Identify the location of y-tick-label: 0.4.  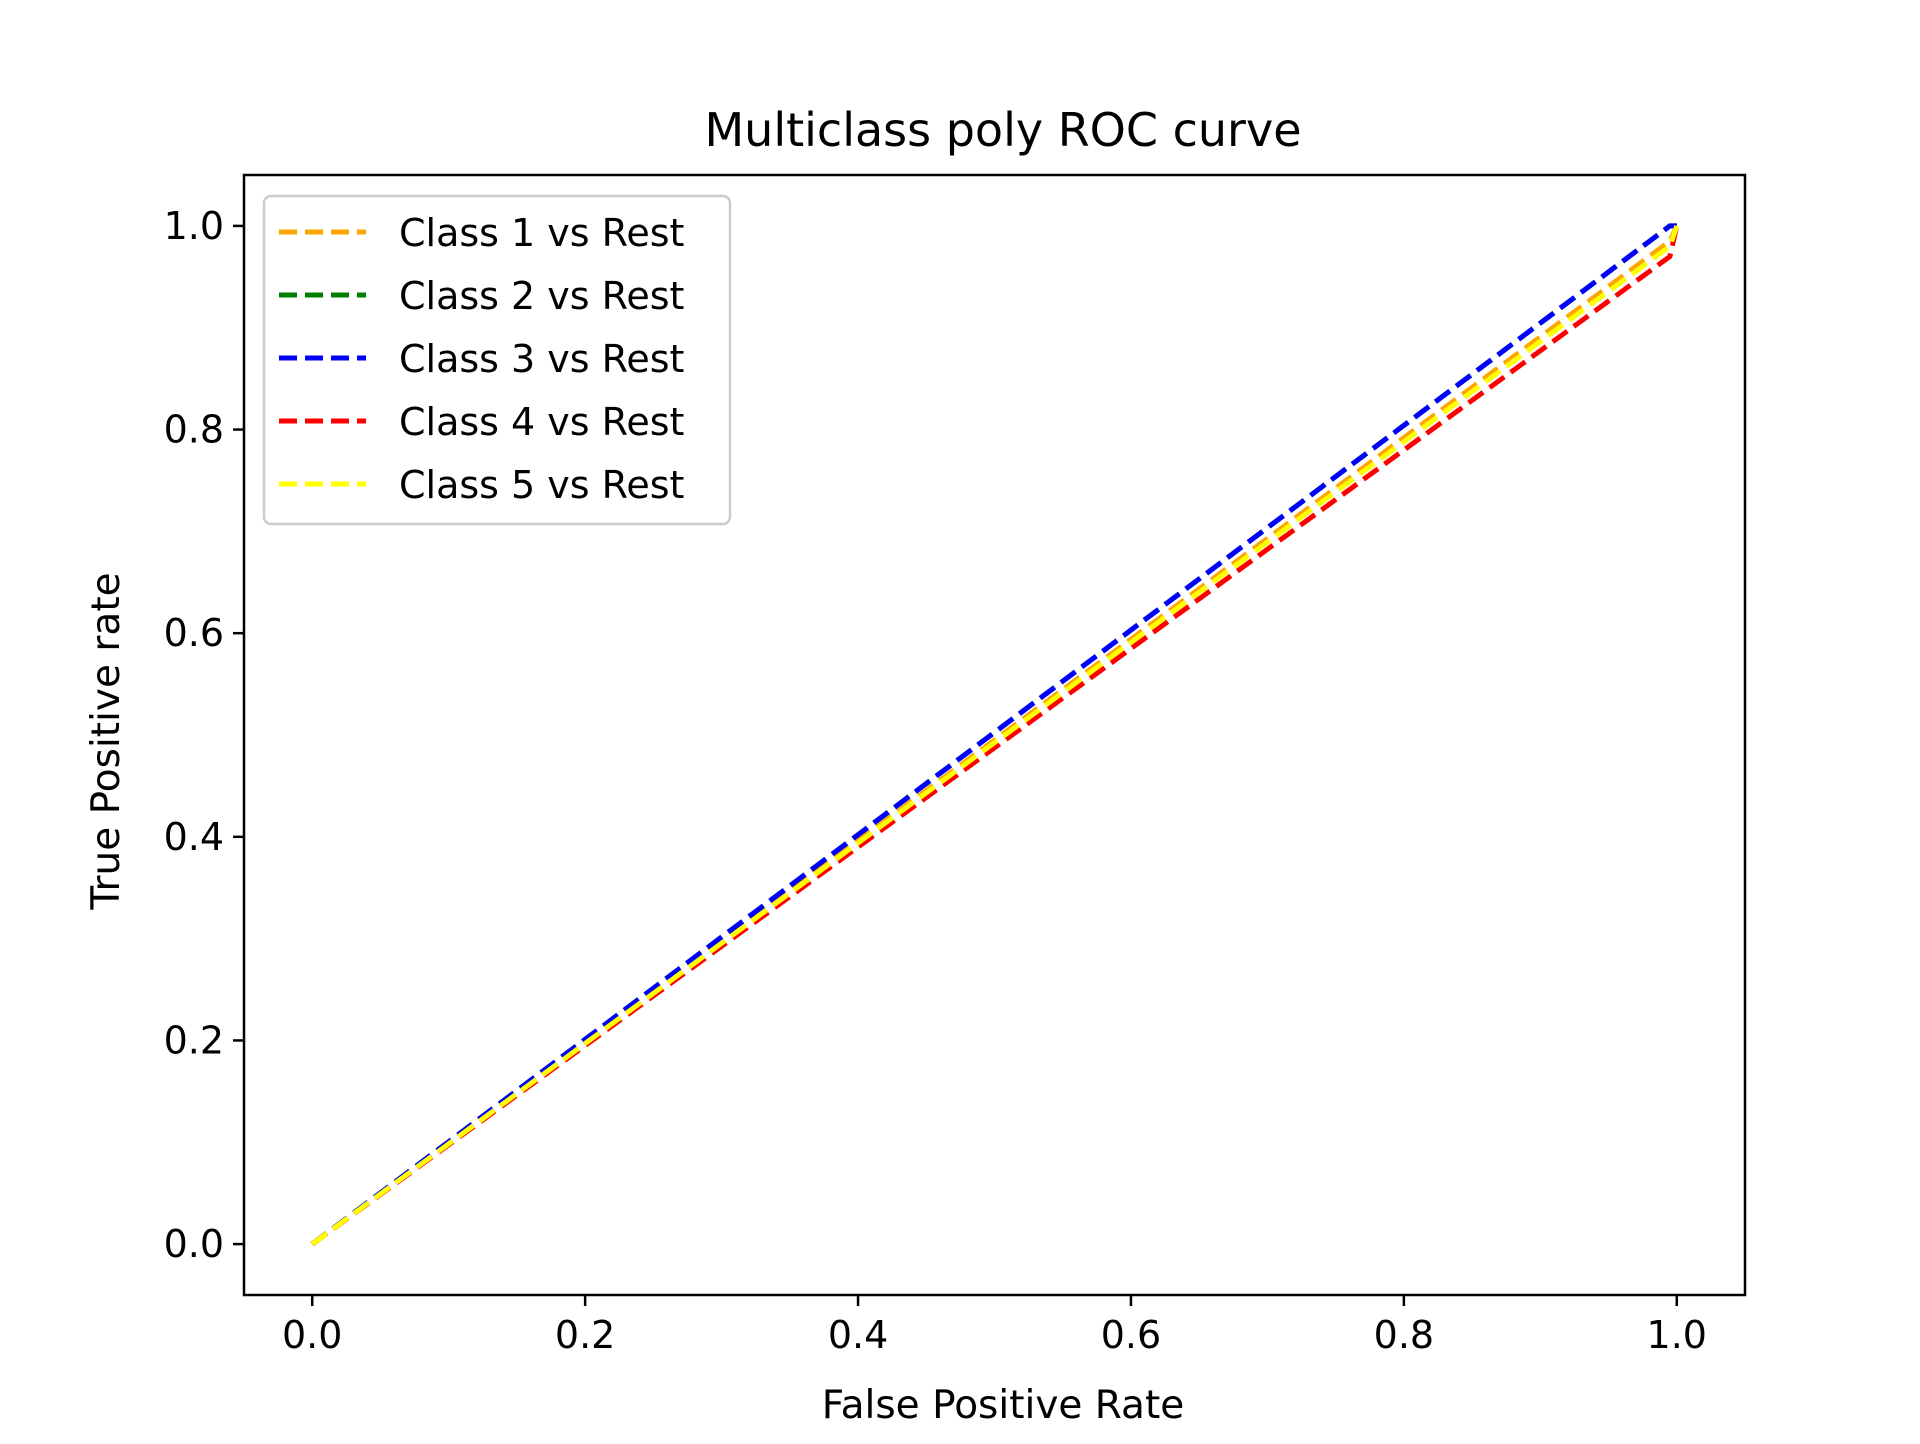
(194, 837).